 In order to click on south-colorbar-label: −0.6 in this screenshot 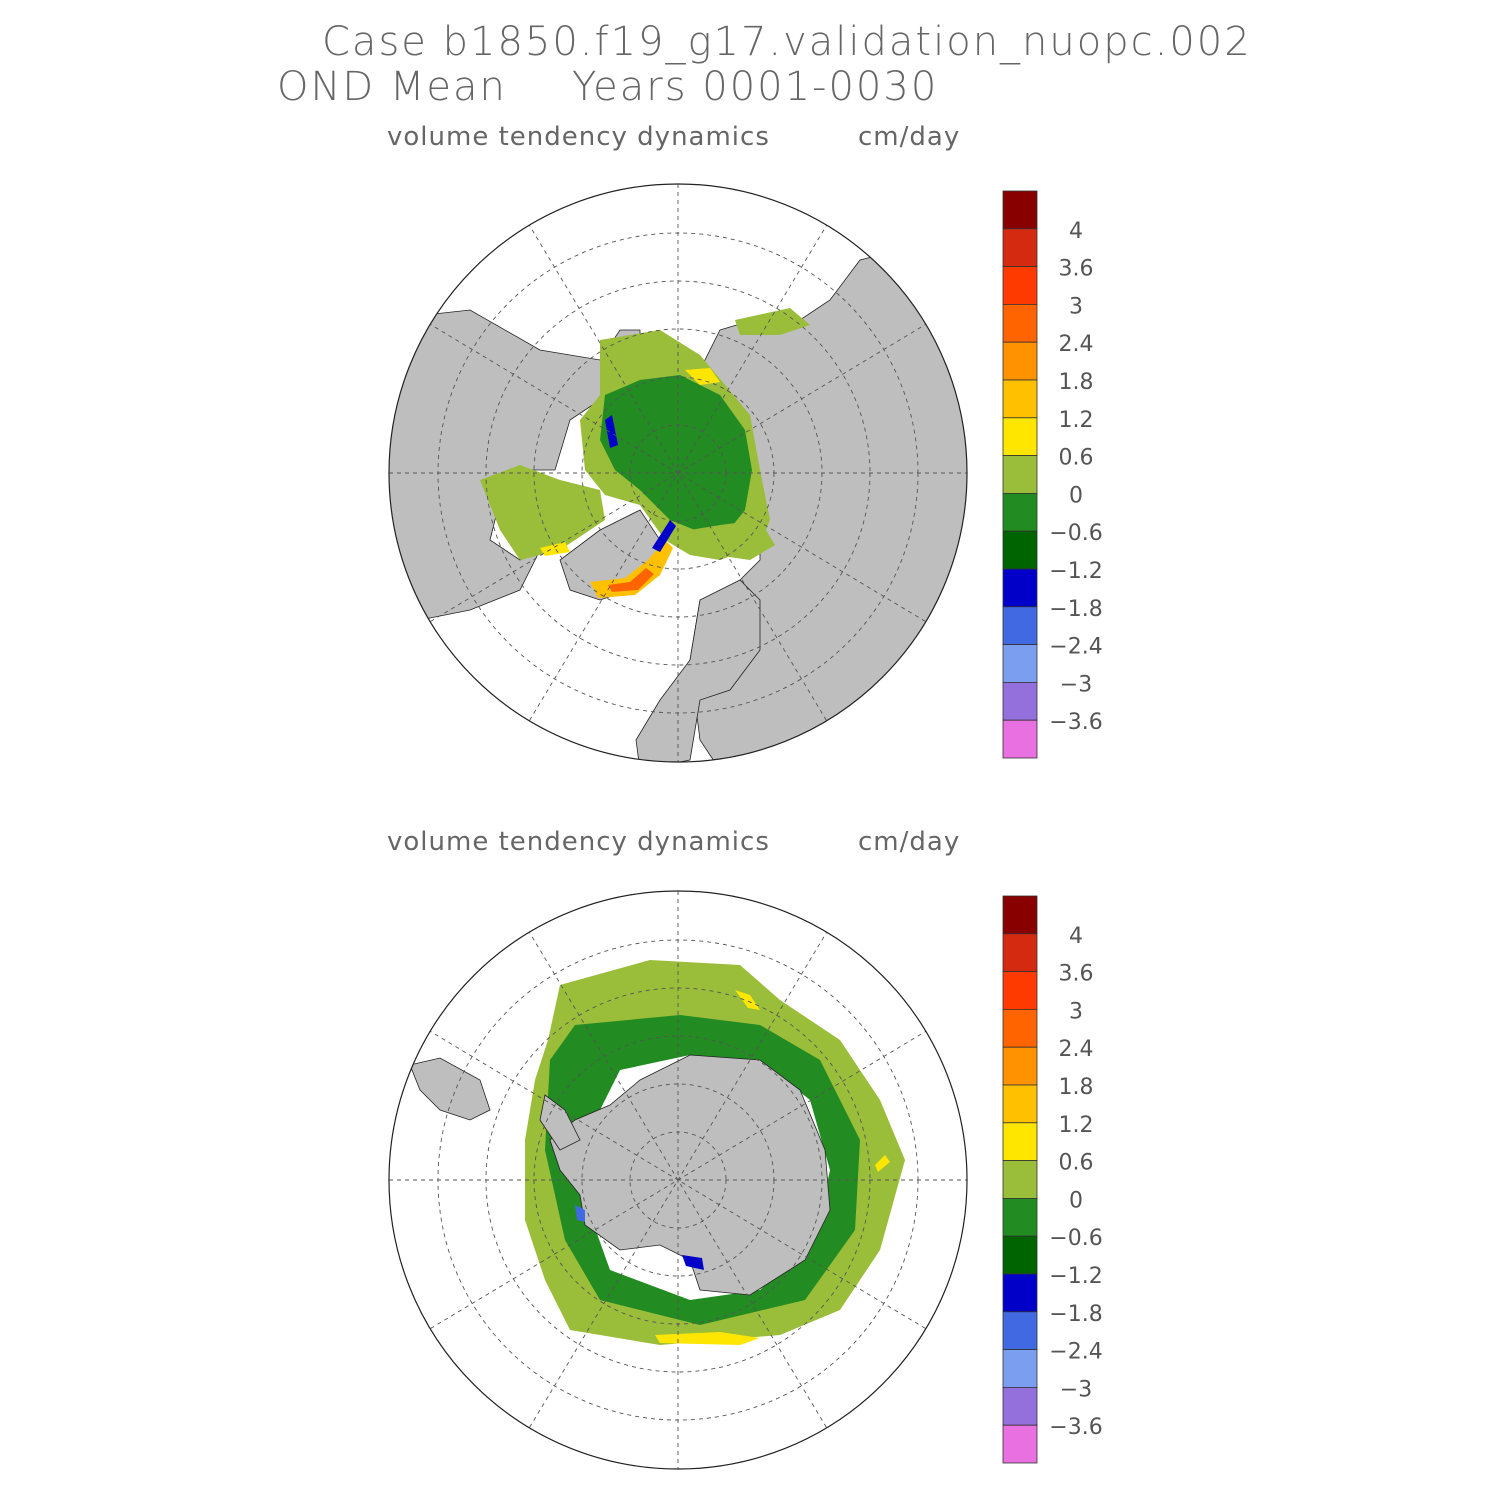, I will do `click(1075, 1238)`.